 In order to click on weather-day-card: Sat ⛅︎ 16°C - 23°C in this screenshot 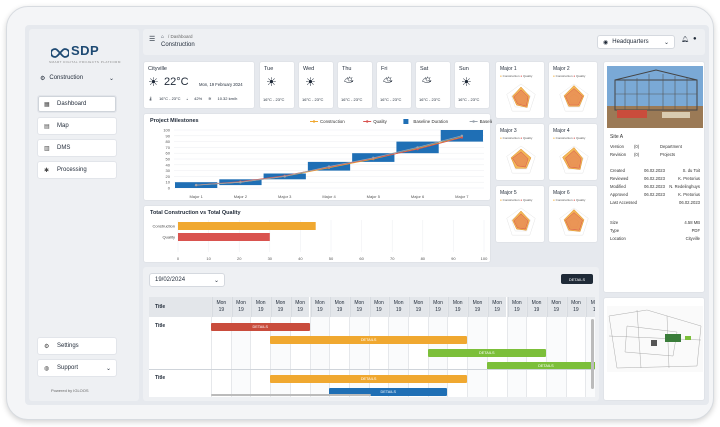, I will do `click(433, 85)`.